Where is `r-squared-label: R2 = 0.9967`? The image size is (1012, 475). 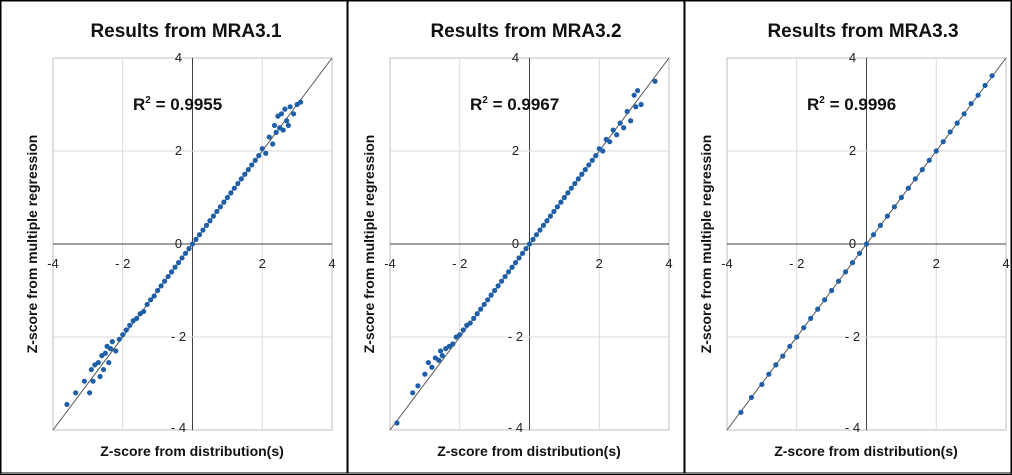
r-squared-label: R2 = 0.9967 is located at coordinates (514, 104).